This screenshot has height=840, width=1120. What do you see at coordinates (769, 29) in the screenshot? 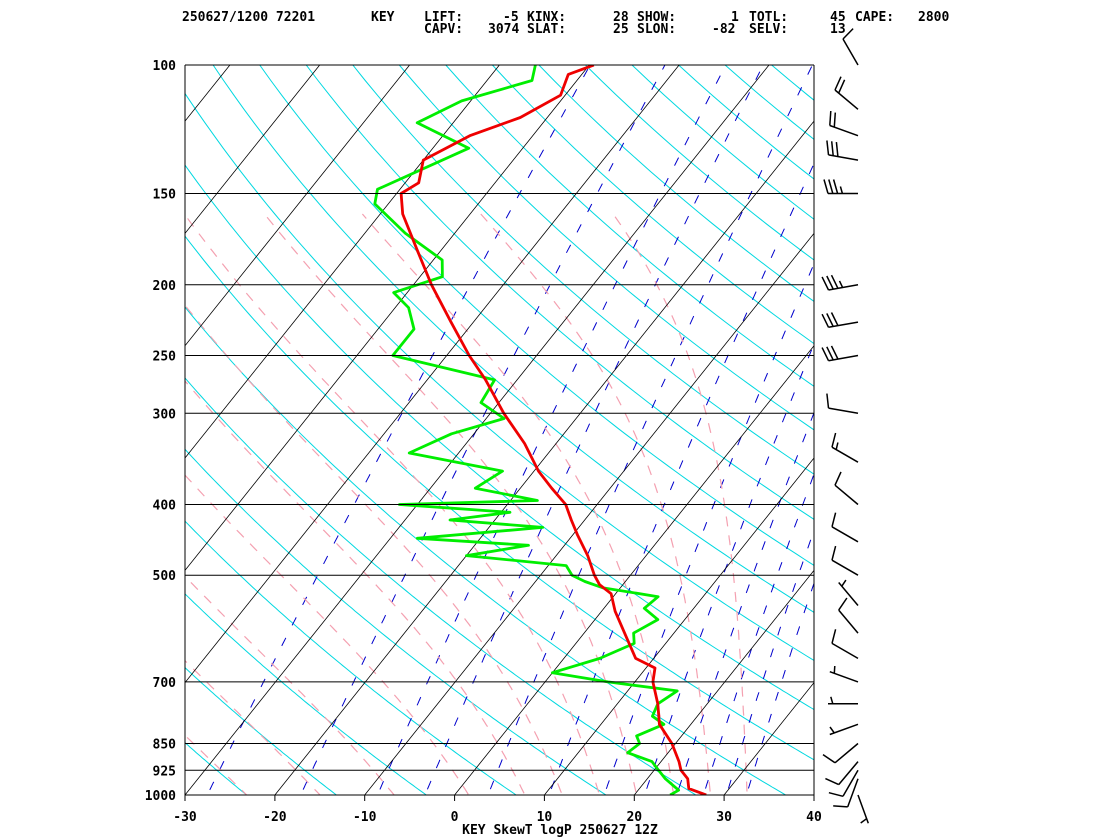
I see `selv-label: SELV:` at bounding box center [769, 29].